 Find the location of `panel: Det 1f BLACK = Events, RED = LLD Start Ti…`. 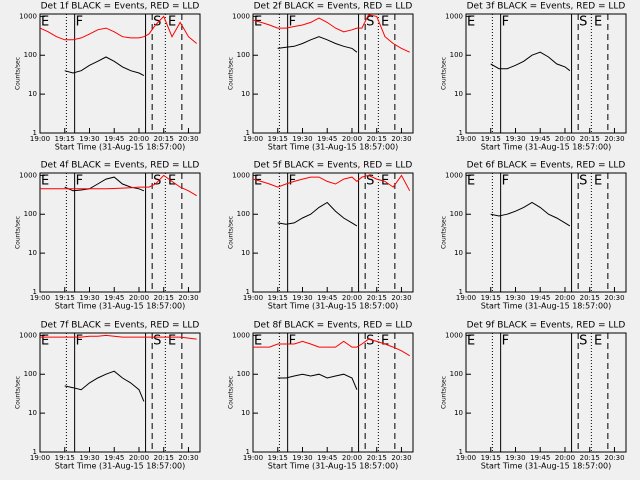

panel: Det 1f BLACK = Events, RED = LLD Start Ti… is located at coordinates (108, 77).